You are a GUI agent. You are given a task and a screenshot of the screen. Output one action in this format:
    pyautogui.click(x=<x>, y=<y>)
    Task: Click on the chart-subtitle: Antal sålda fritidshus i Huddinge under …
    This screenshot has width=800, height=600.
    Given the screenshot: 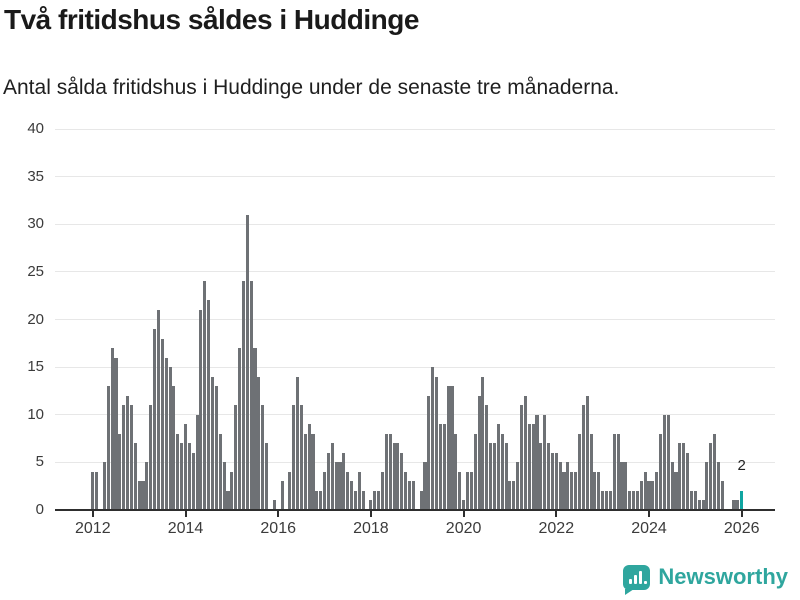 What is the action you would take?
    pyautogui.click(x=311, y=87)
    